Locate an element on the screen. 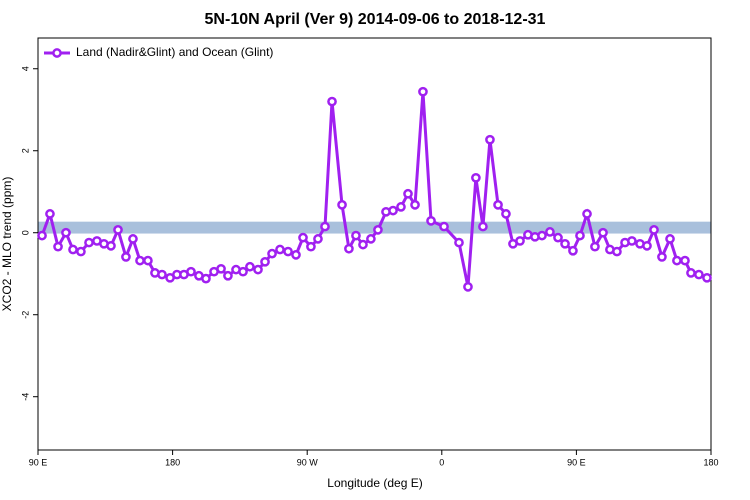 This screenshot has height=500, width=750. legend-label: Land (Nadir&Glint) and Ocean (Glint) is located at coordinates (174, 52).